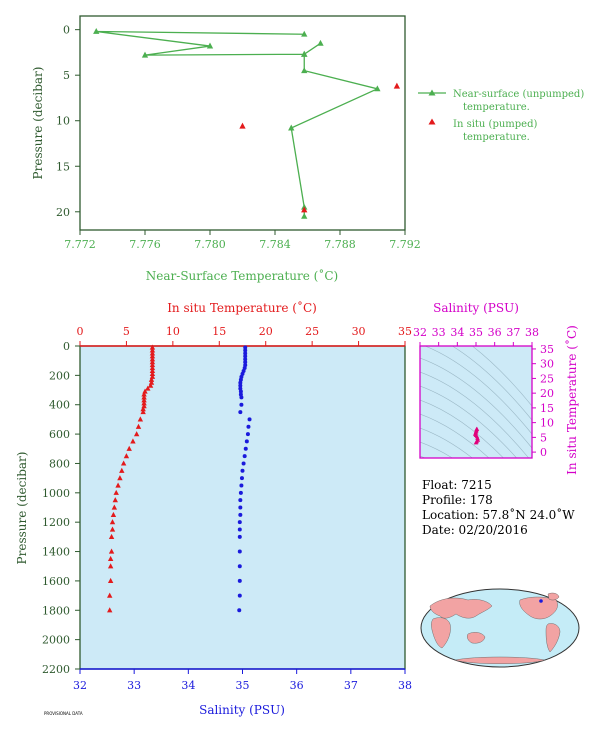 The width and height of the screenshot is (601, 732). What do you see at coordinates (131, 478) in the screenshot?
I see `in-situ-temperature-points` at bounding box center [131, 478].